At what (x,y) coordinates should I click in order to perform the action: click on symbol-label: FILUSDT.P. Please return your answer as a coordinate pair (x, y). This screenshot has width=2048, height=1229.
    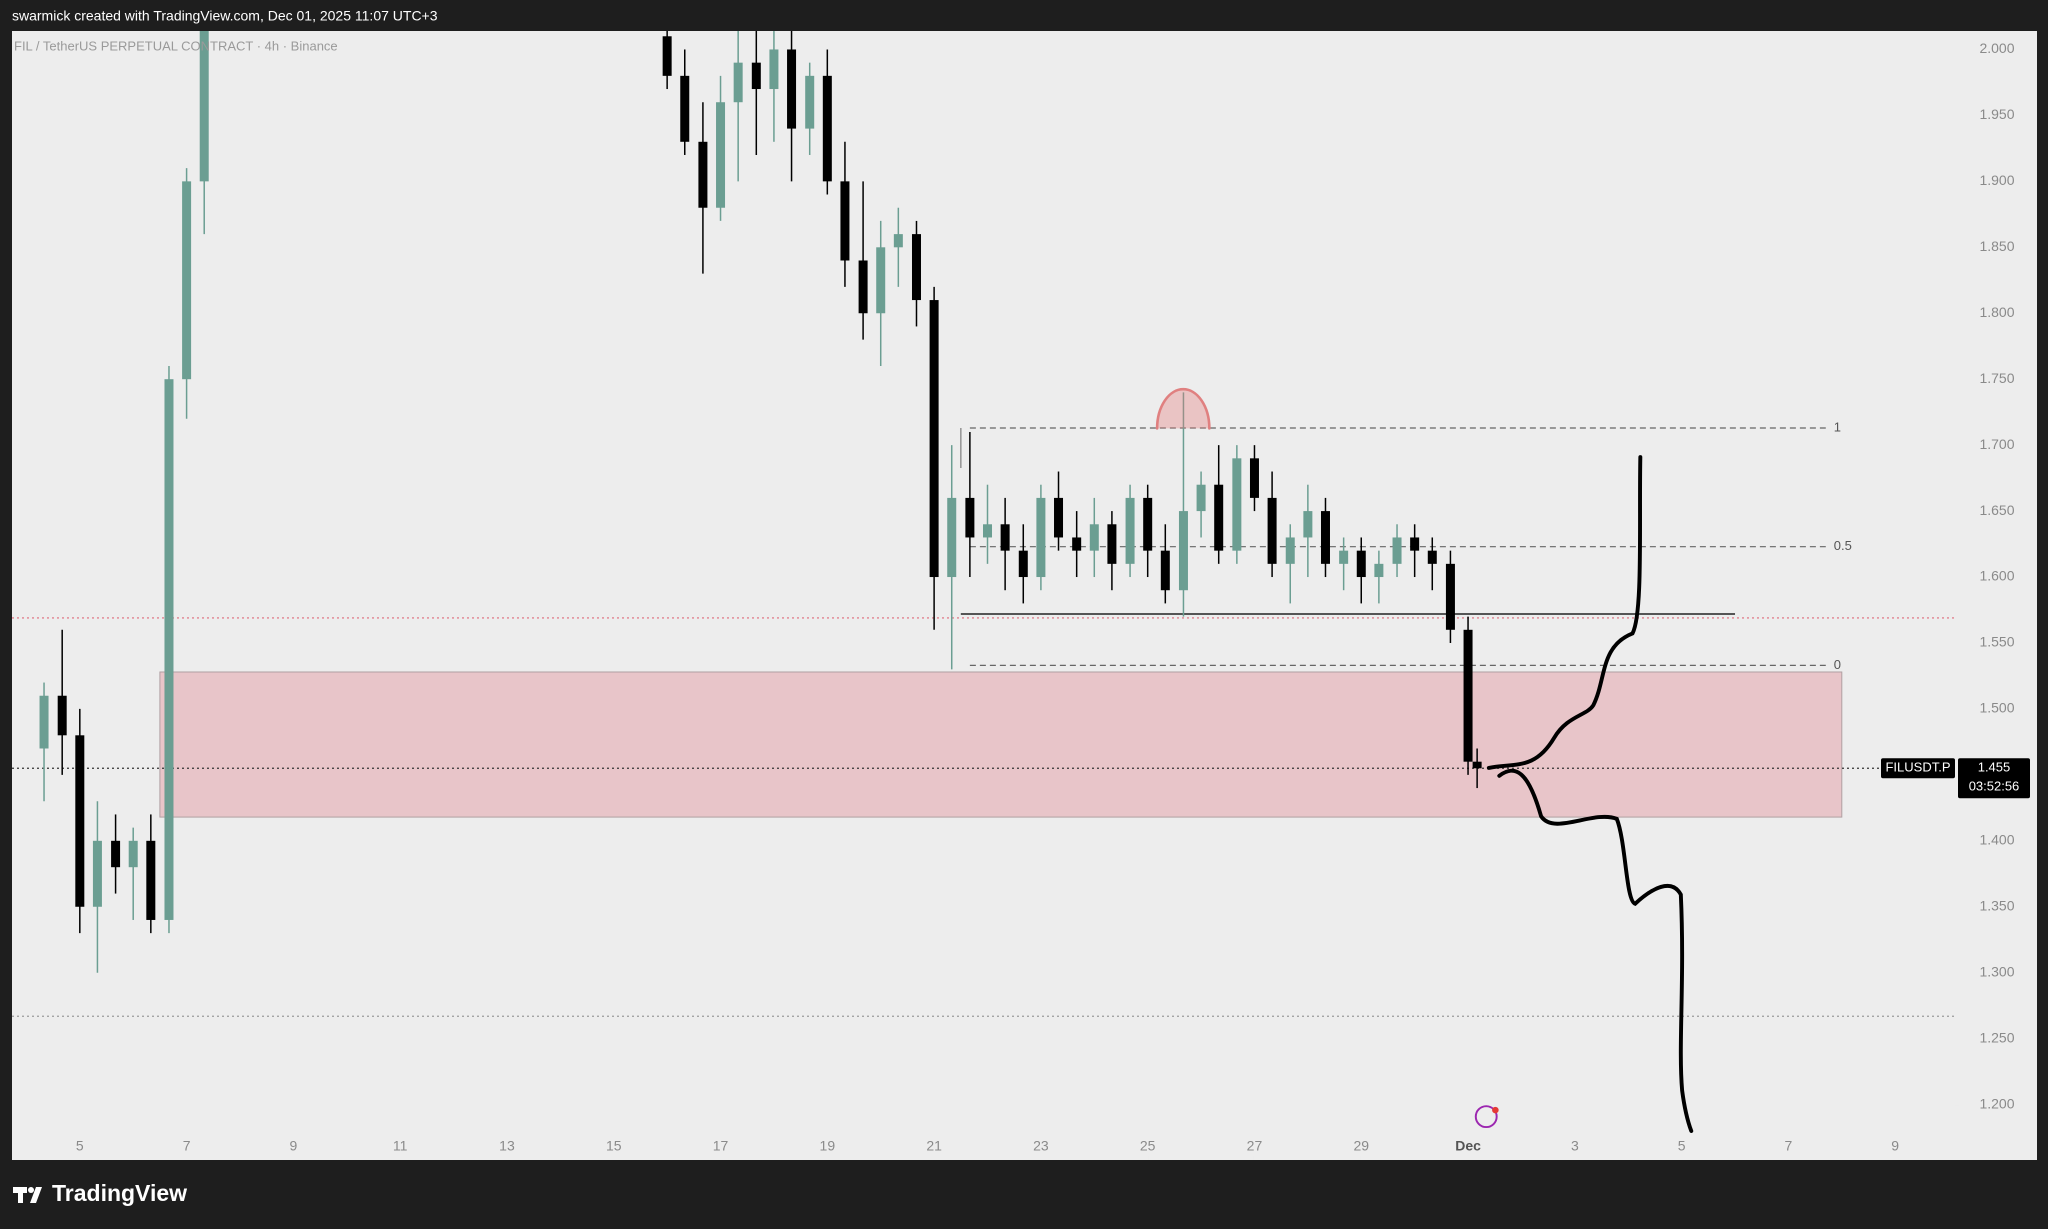
    Looking at the image, I should click on (1917, 767).